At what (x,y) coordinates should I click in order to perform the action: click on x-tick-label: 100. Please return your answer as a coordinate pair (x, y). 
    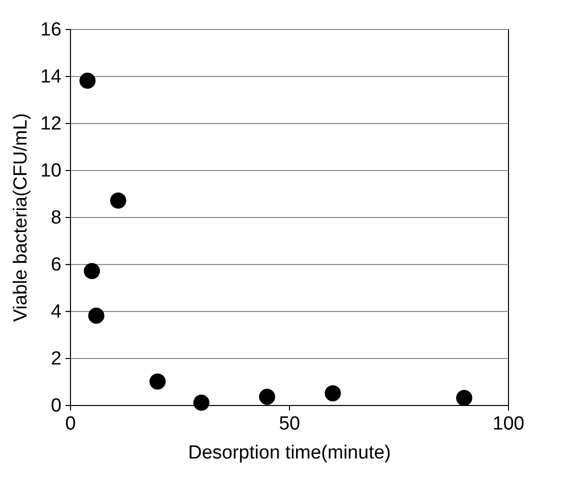
    Looking at the image, I should click on (508, 424).